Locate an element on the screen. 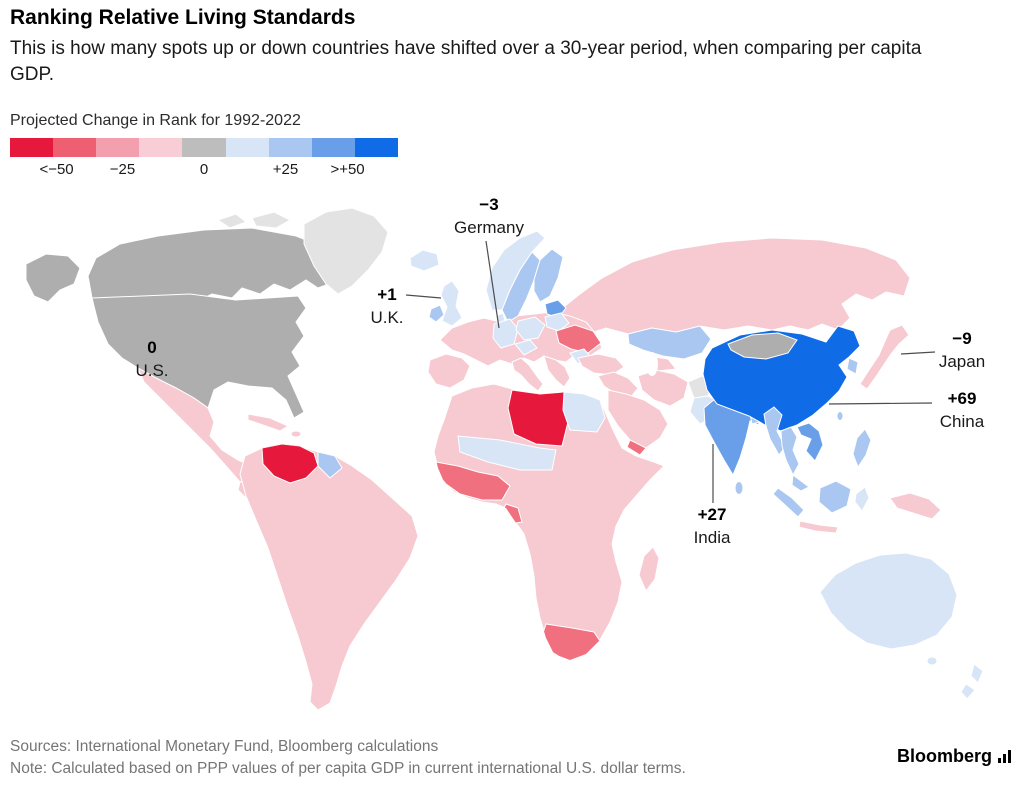 The image size is (1024, 788). island-tasmania is located at coordinates (932, 661).